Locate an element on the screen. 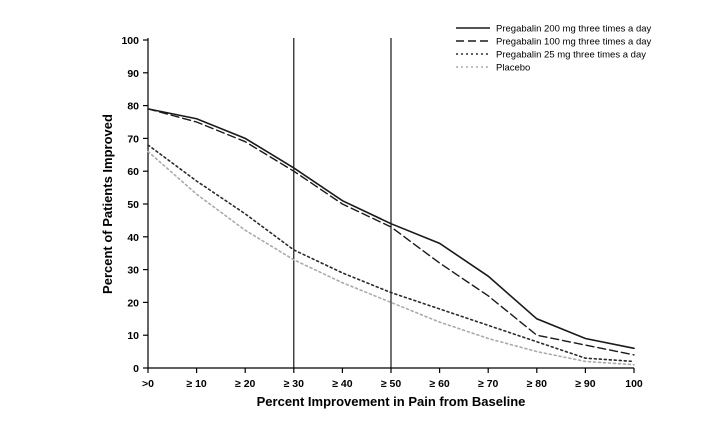 The image size is (727, 443). y-tick-label: 100 is located at coordinates (130, 41).